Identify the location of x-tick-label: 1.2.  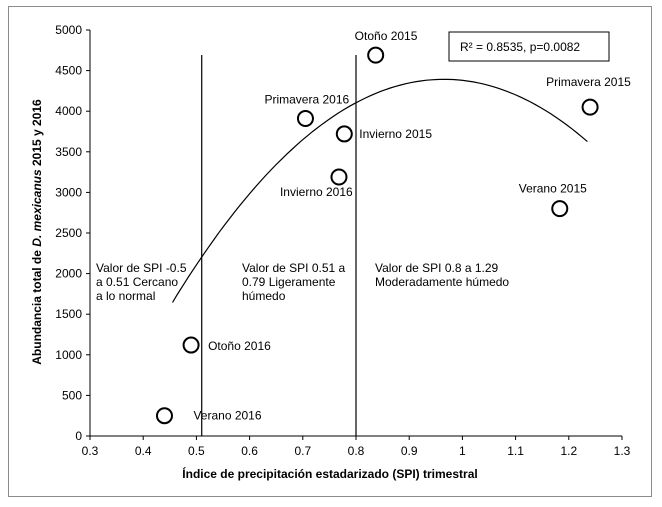
(568, 451).